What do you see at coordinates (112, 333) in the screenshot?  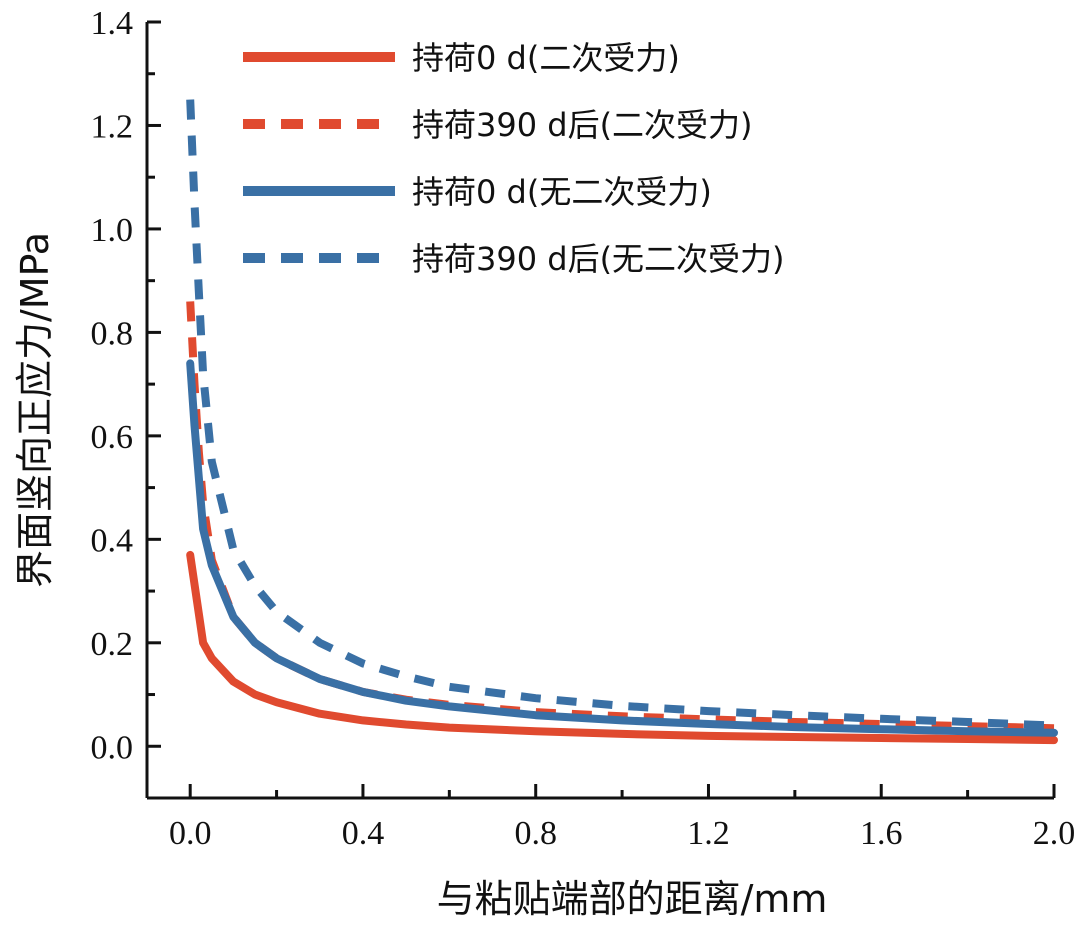 I see `y-tick-label: 0.8` at bounding box center [112, 333].